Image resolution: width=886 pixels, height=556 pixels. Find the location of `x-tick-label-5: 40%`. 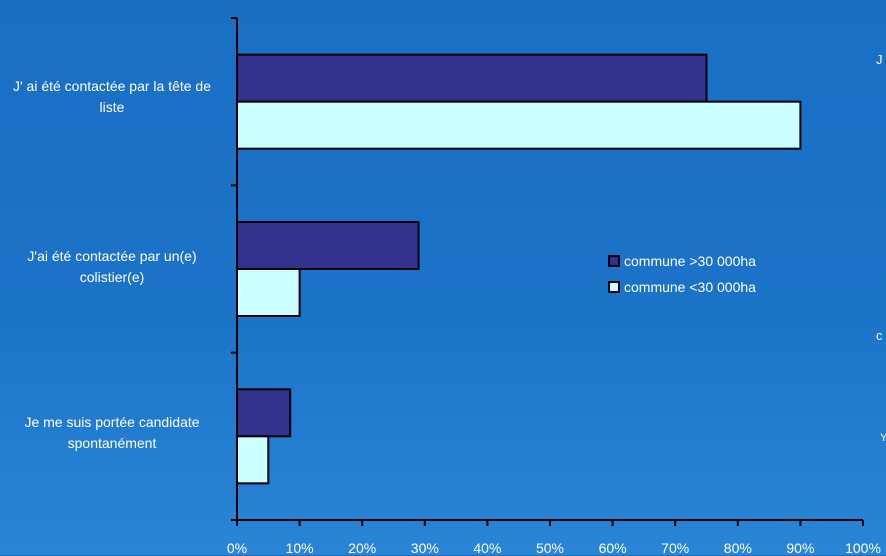

x-tick-label-5: 40% is located at coordinates (487, 548).